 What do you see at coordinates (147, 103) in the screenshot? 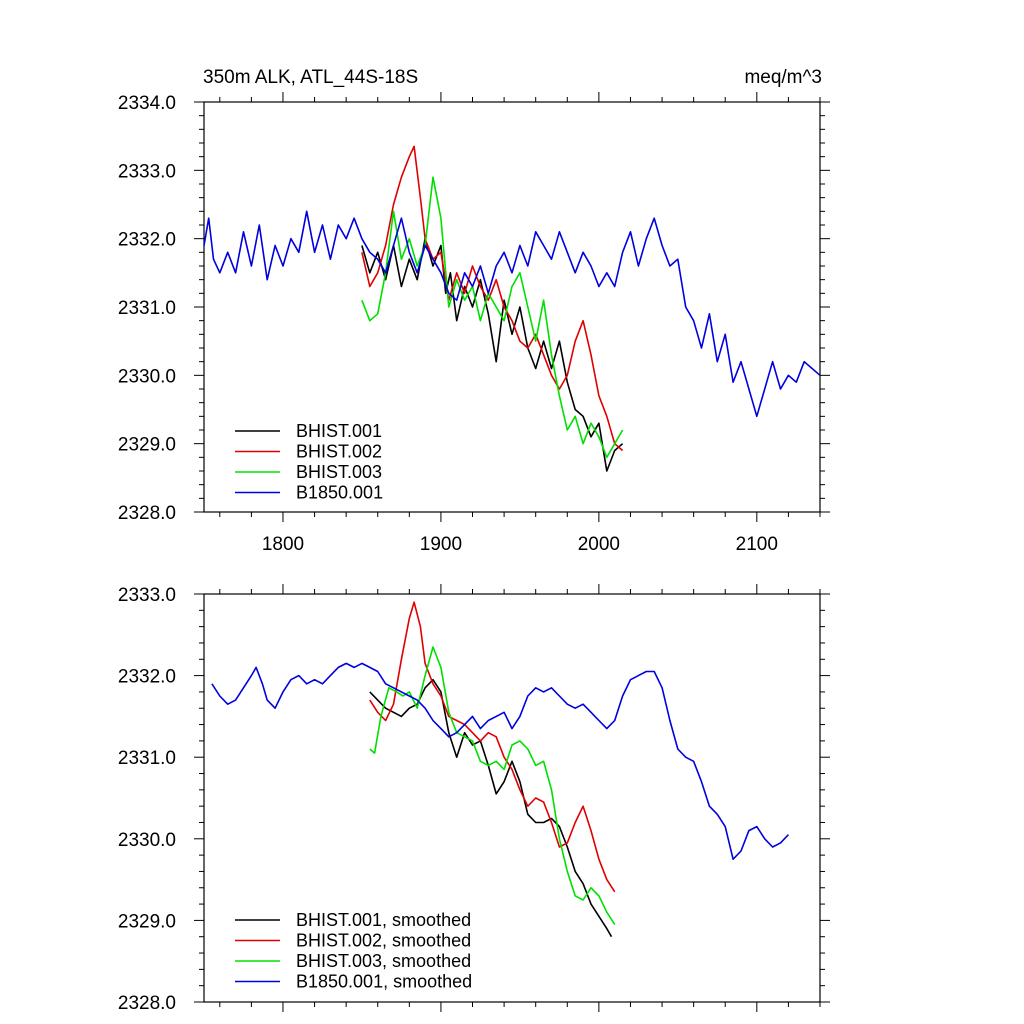
I see `y-tick-label: 2334.0` at bounding box center [147, 103].